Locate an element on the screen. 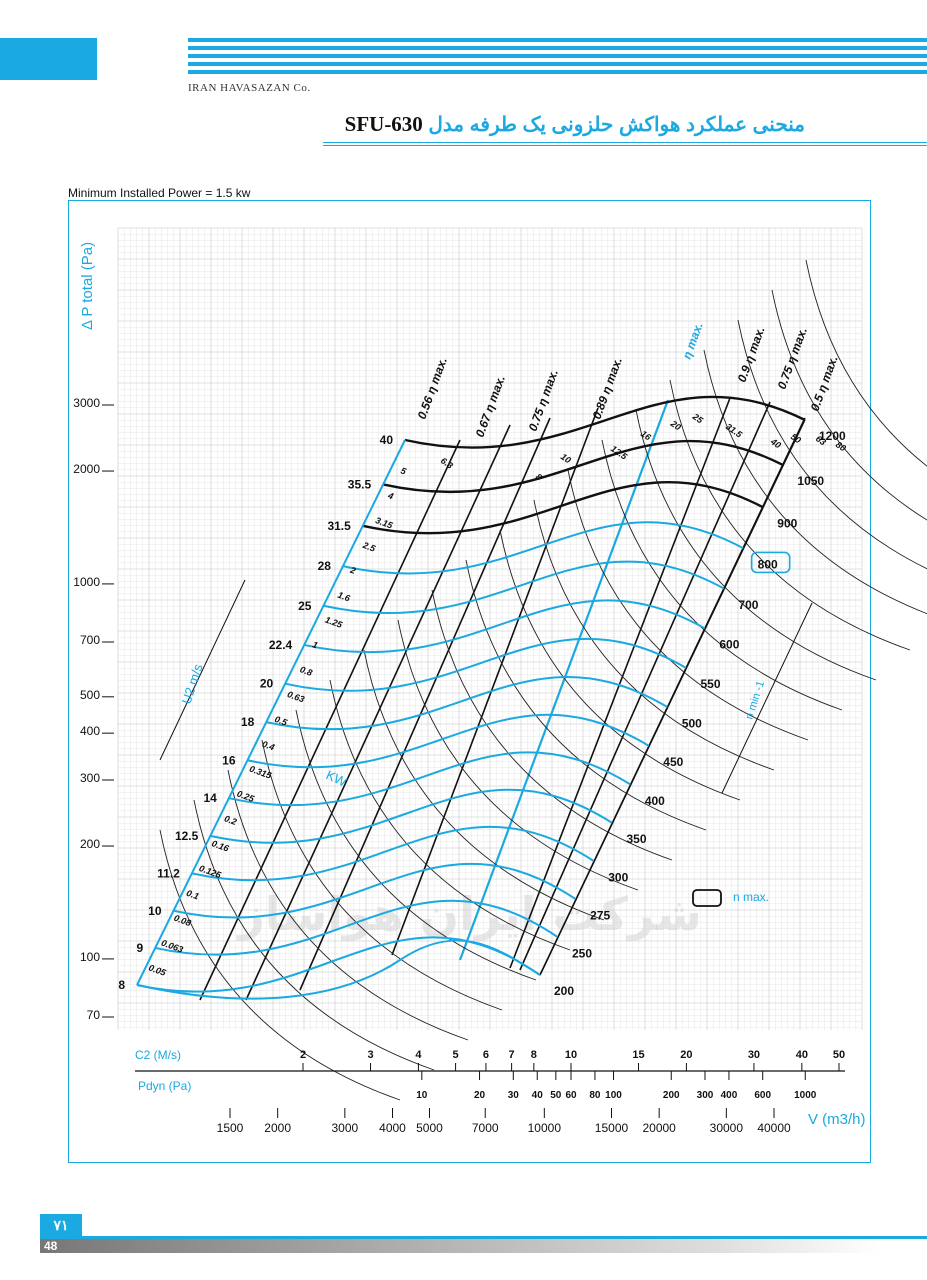 The image size is (927, 1280). power-unit-label: KW is located at coordinates (337, 778).